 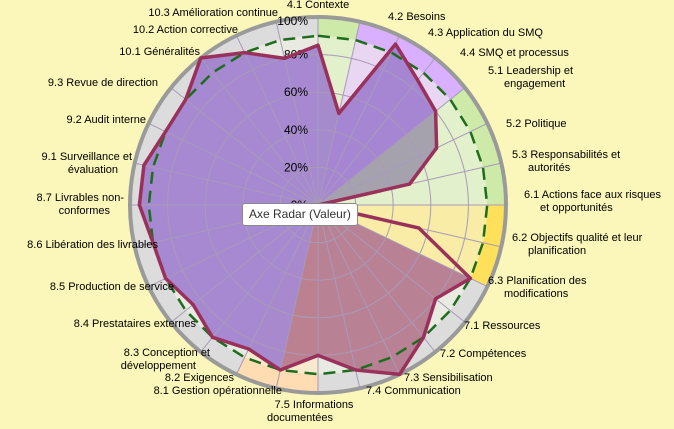 I want to click on category-label: 8.2 Exigences, so click(x=200, y=378).